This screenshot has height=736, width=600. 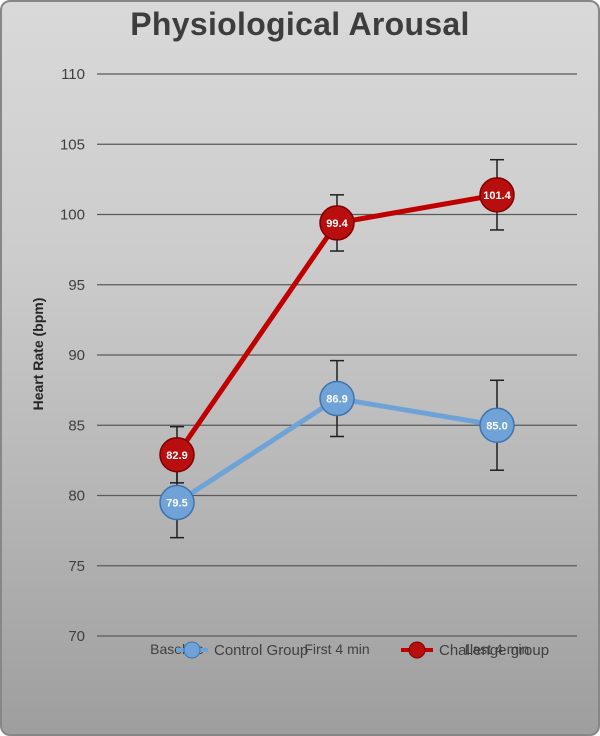 I want to click on y-tick-label: 85, so click(x=76, y=425).